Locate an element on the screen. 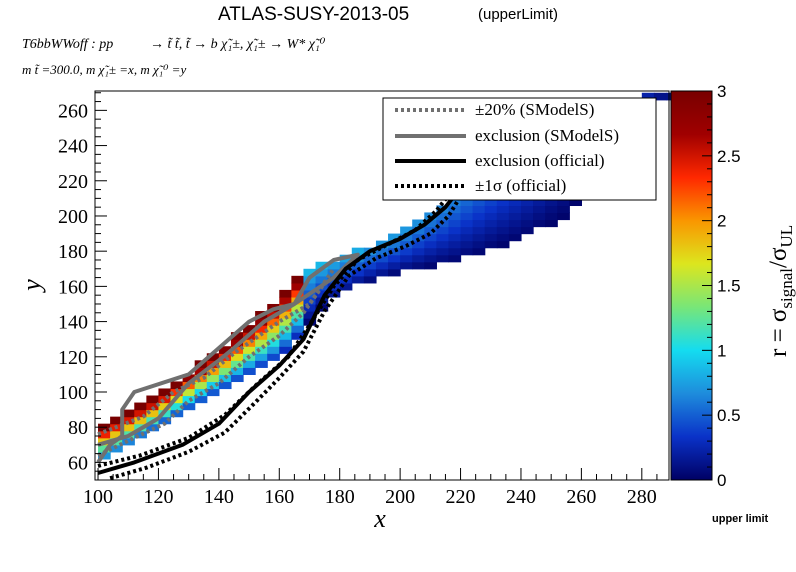 This screenshot has height=572, width=796. colorbar-axis: 0 0.5 1 1.5 2 2.5 3 is located at coordinates (721, 286).